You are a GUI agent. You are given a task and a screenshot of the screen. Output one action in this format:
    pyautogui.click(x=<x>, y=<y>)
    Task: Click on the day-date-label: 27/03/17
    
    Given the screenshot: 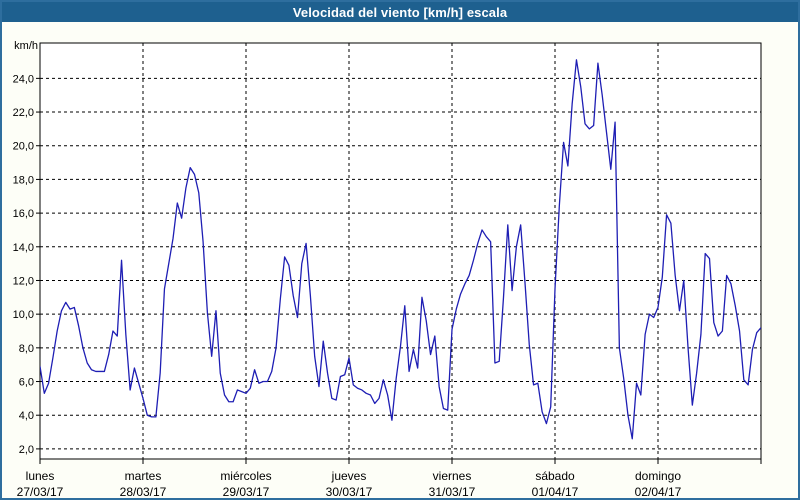 What is the action you would take?
    pyautogui.click(x=40, y=491)
    